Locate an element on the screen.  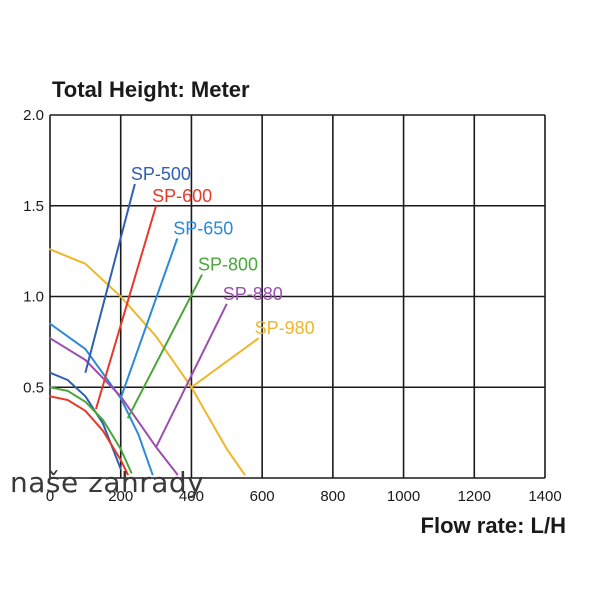
x-tick-label: 400 is located at coordinates (191, 496).